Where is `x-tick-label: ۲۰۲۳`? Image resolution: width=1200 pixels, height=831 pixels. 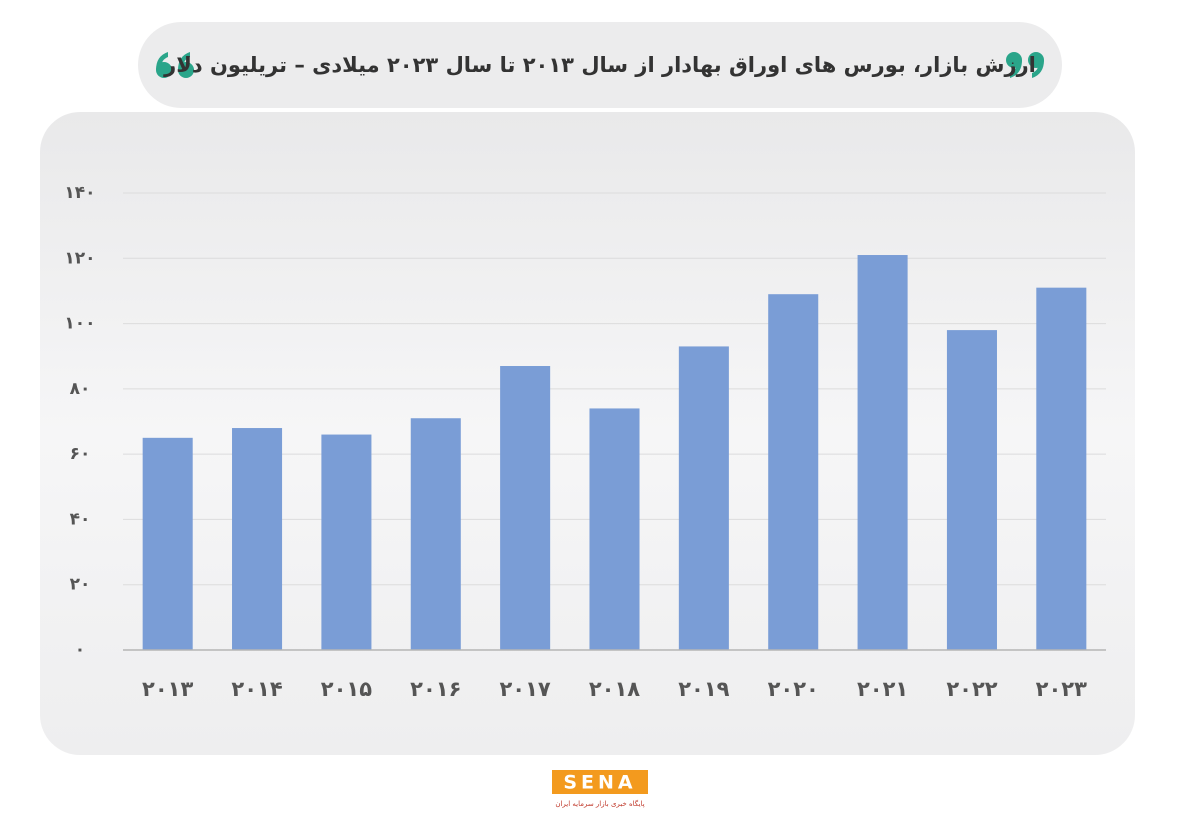 x-tick-label: ۲۰۲۳ is located at coordinates (1061, 689).